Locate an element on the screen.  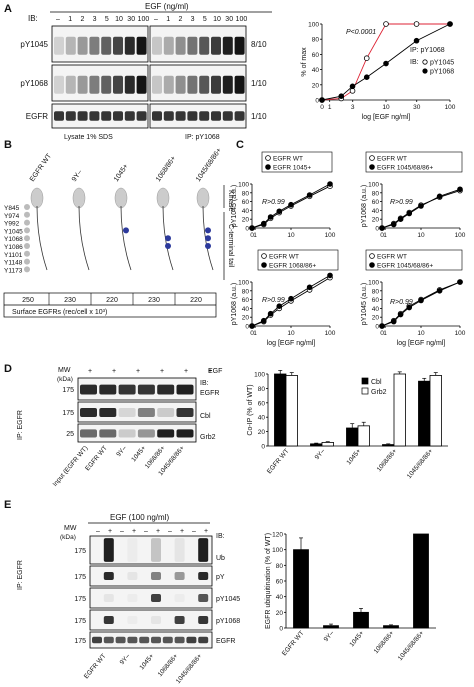
x-axis-label: log [EGF ng/ml] is located at coordinates (421, 343).